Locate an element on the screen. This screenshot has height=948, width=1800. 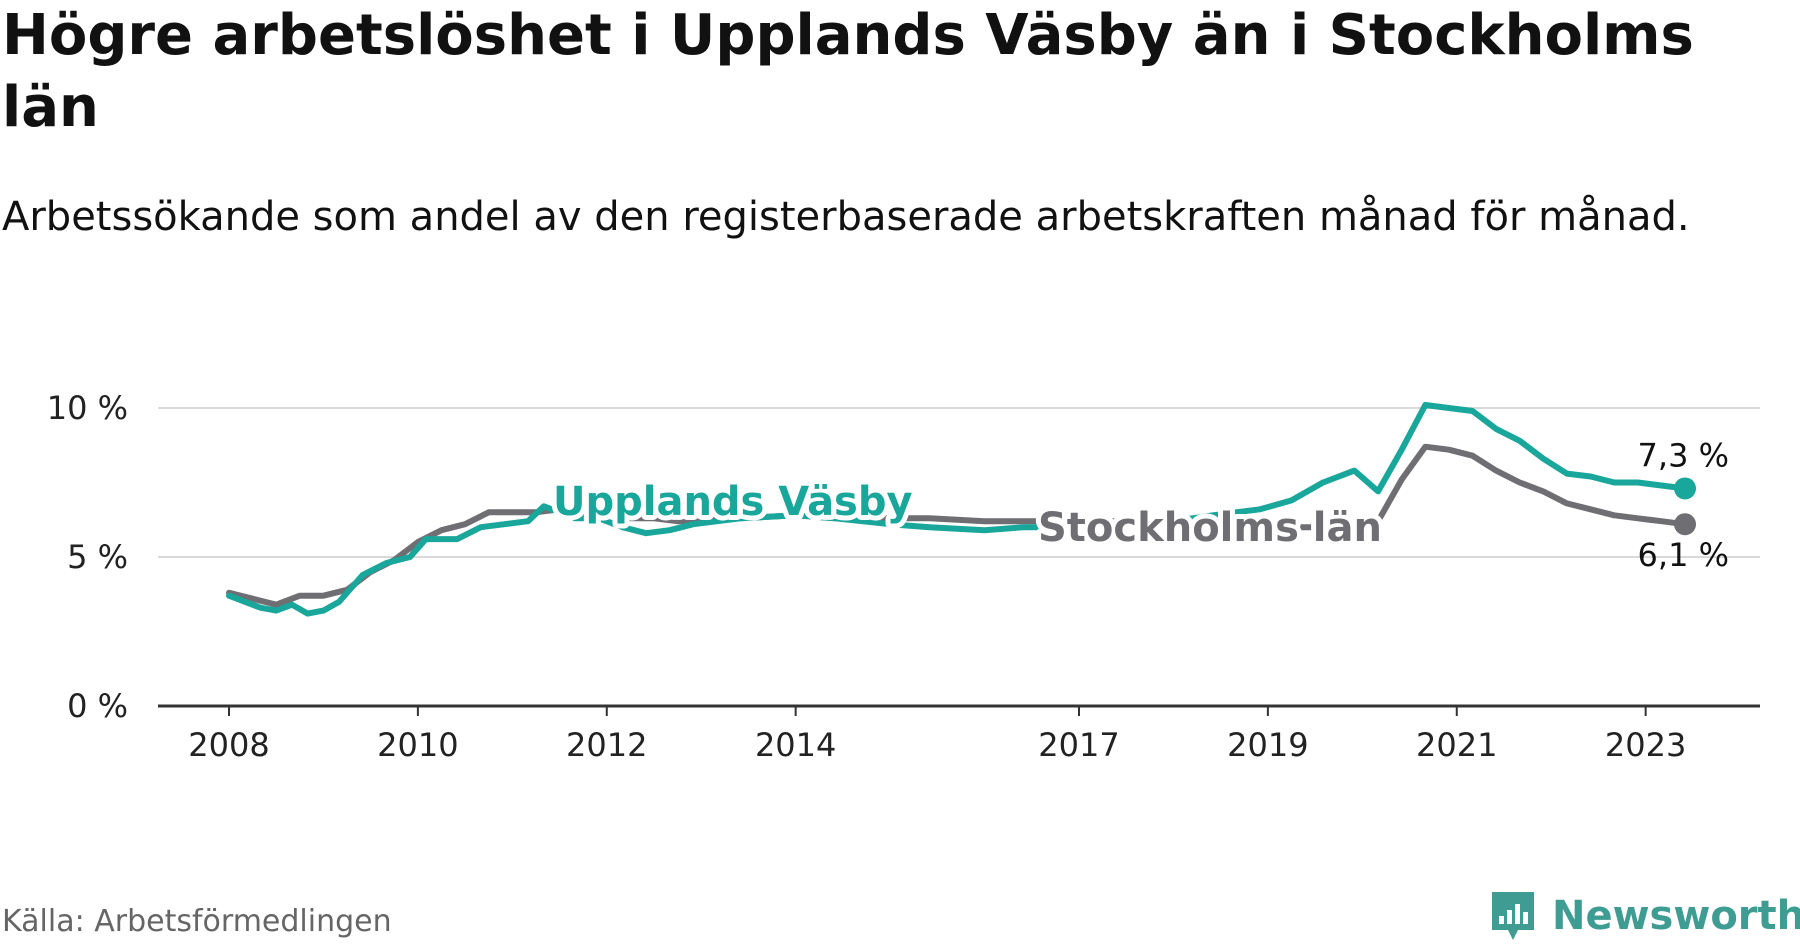
series-stockholms-lan-end-point is located at coordinates (1685, 524).